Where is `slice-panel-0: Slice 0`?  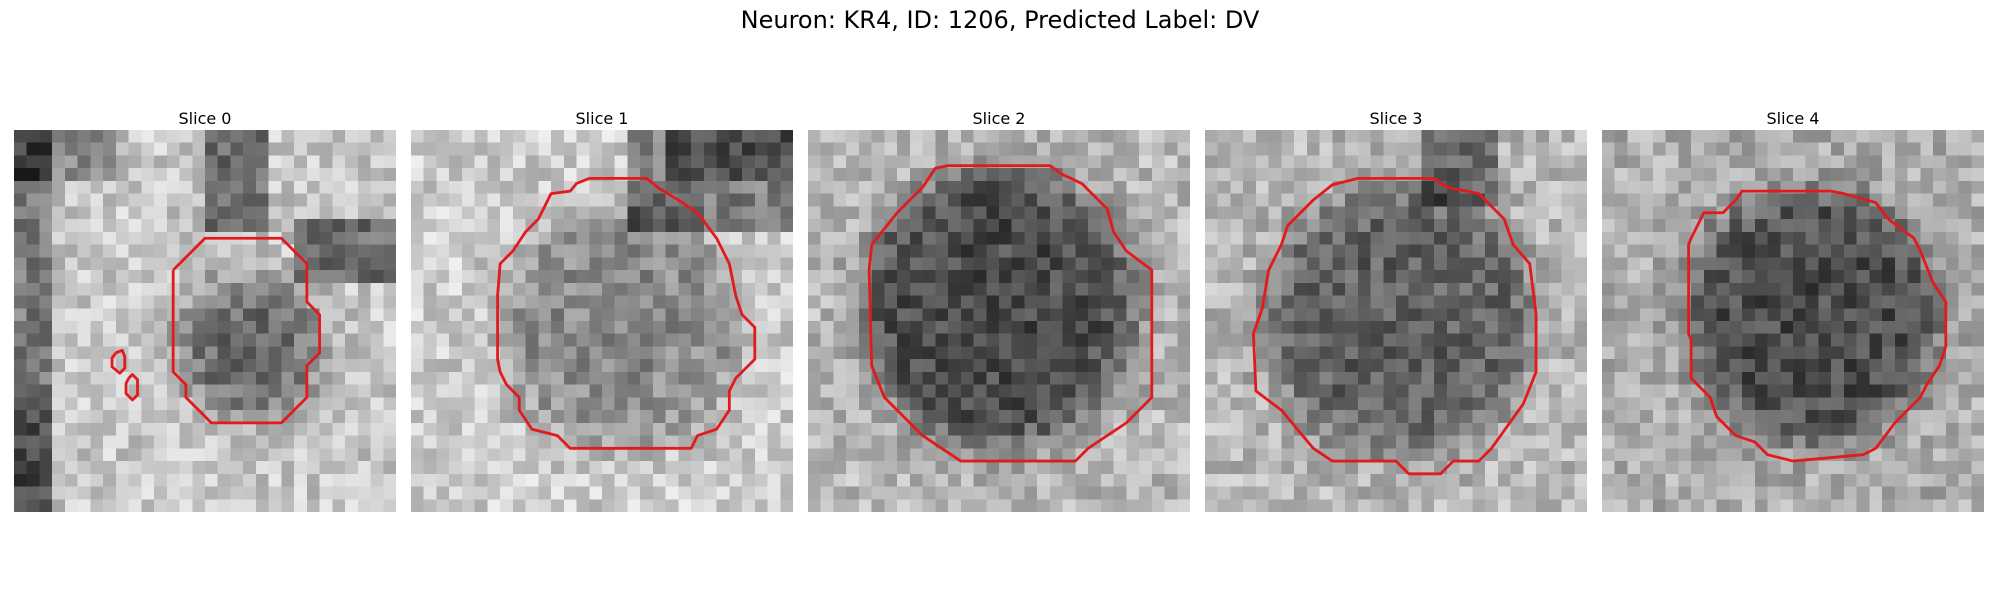
slice-panel-0: Slice 0 is located at coordinates (205, 310).